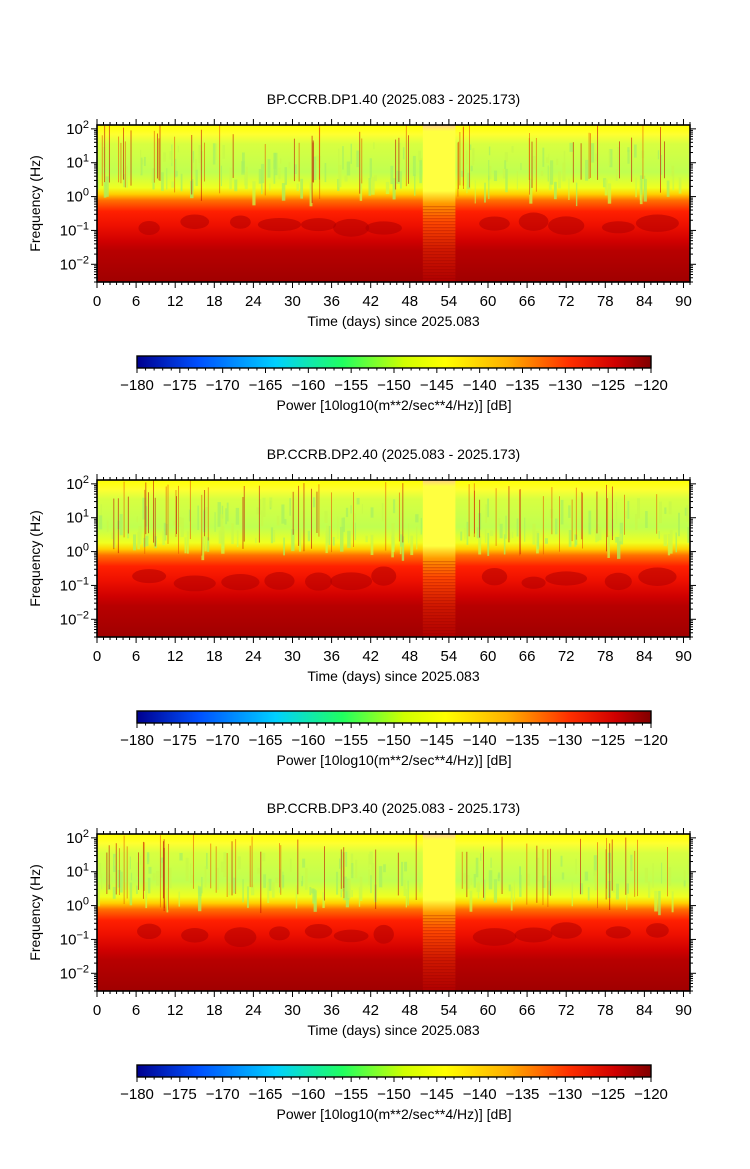 This screenshot has height=1169, width=750. Describe the element at coordinates (439, 203) in the screenshot. I see `data-gap-band` at that location.